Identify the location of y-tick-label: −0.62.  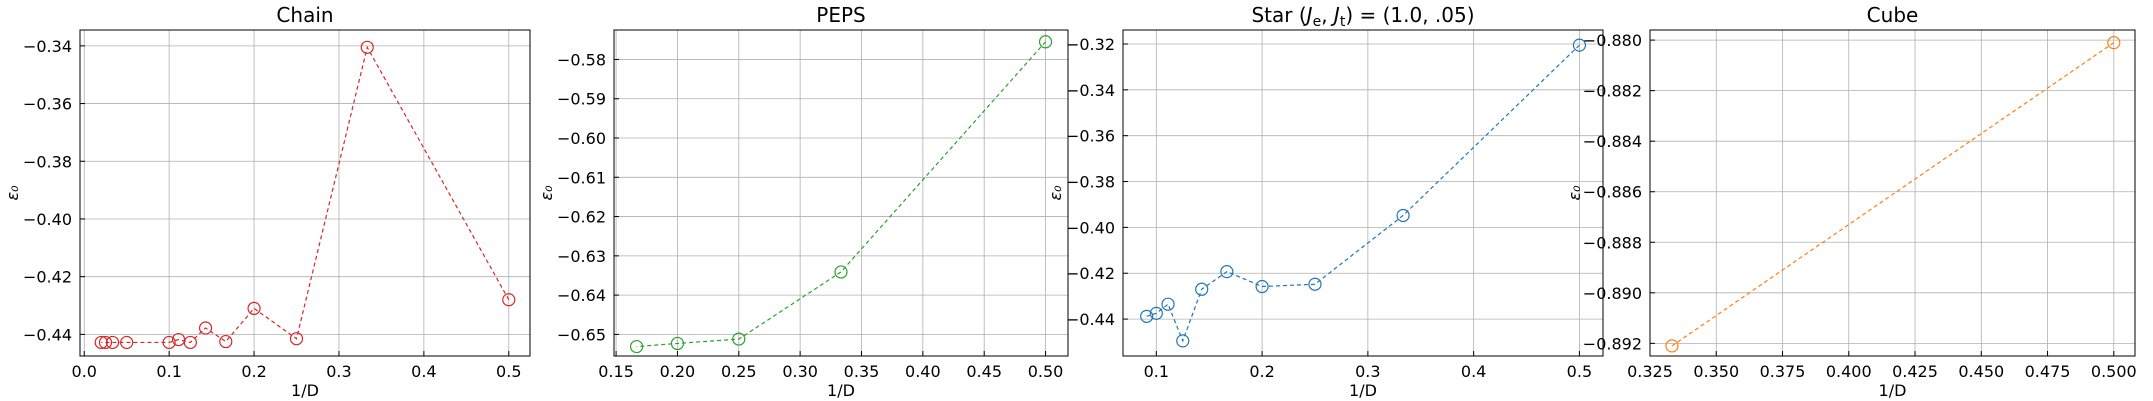
(581, 217).